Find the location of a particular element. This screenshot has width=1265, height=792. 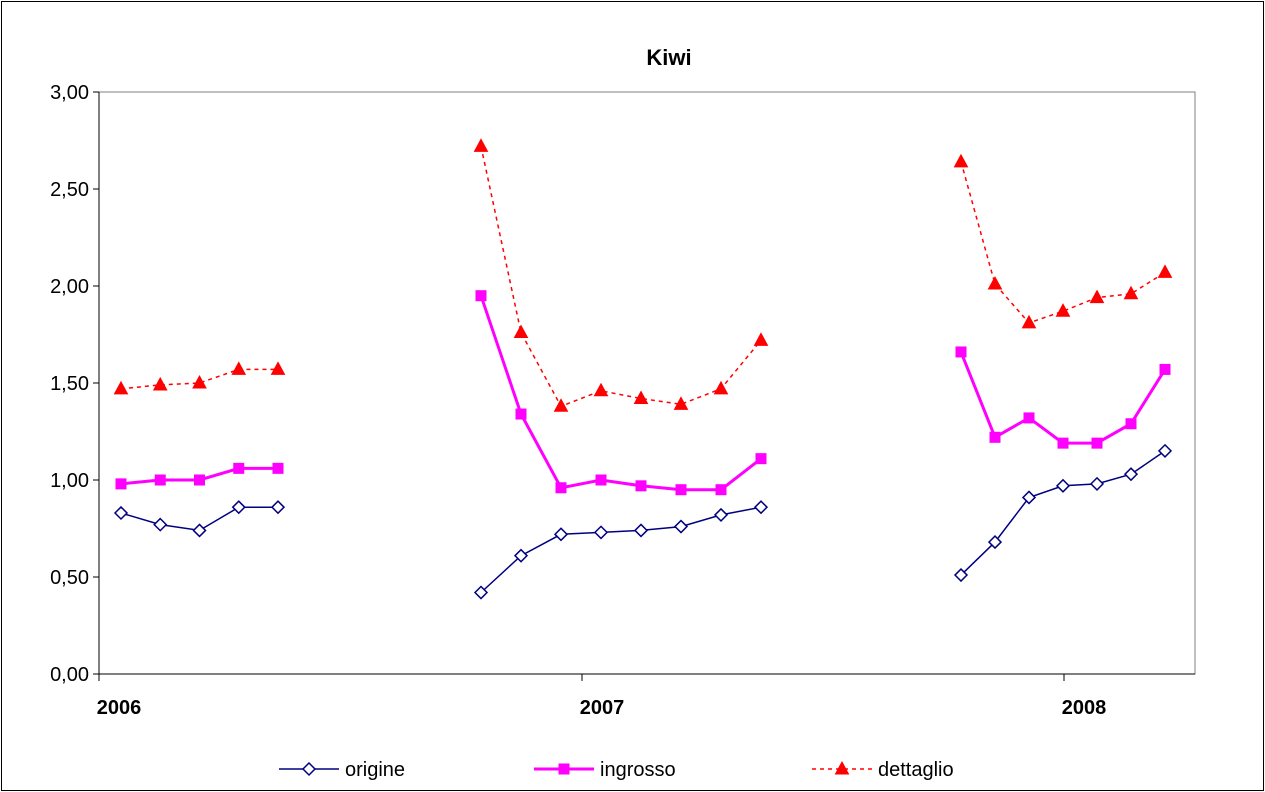

y-axis: 0,00 0,50 1,00 1,50 2,00 2,50 3,00 is located at coordinates (75, 384).